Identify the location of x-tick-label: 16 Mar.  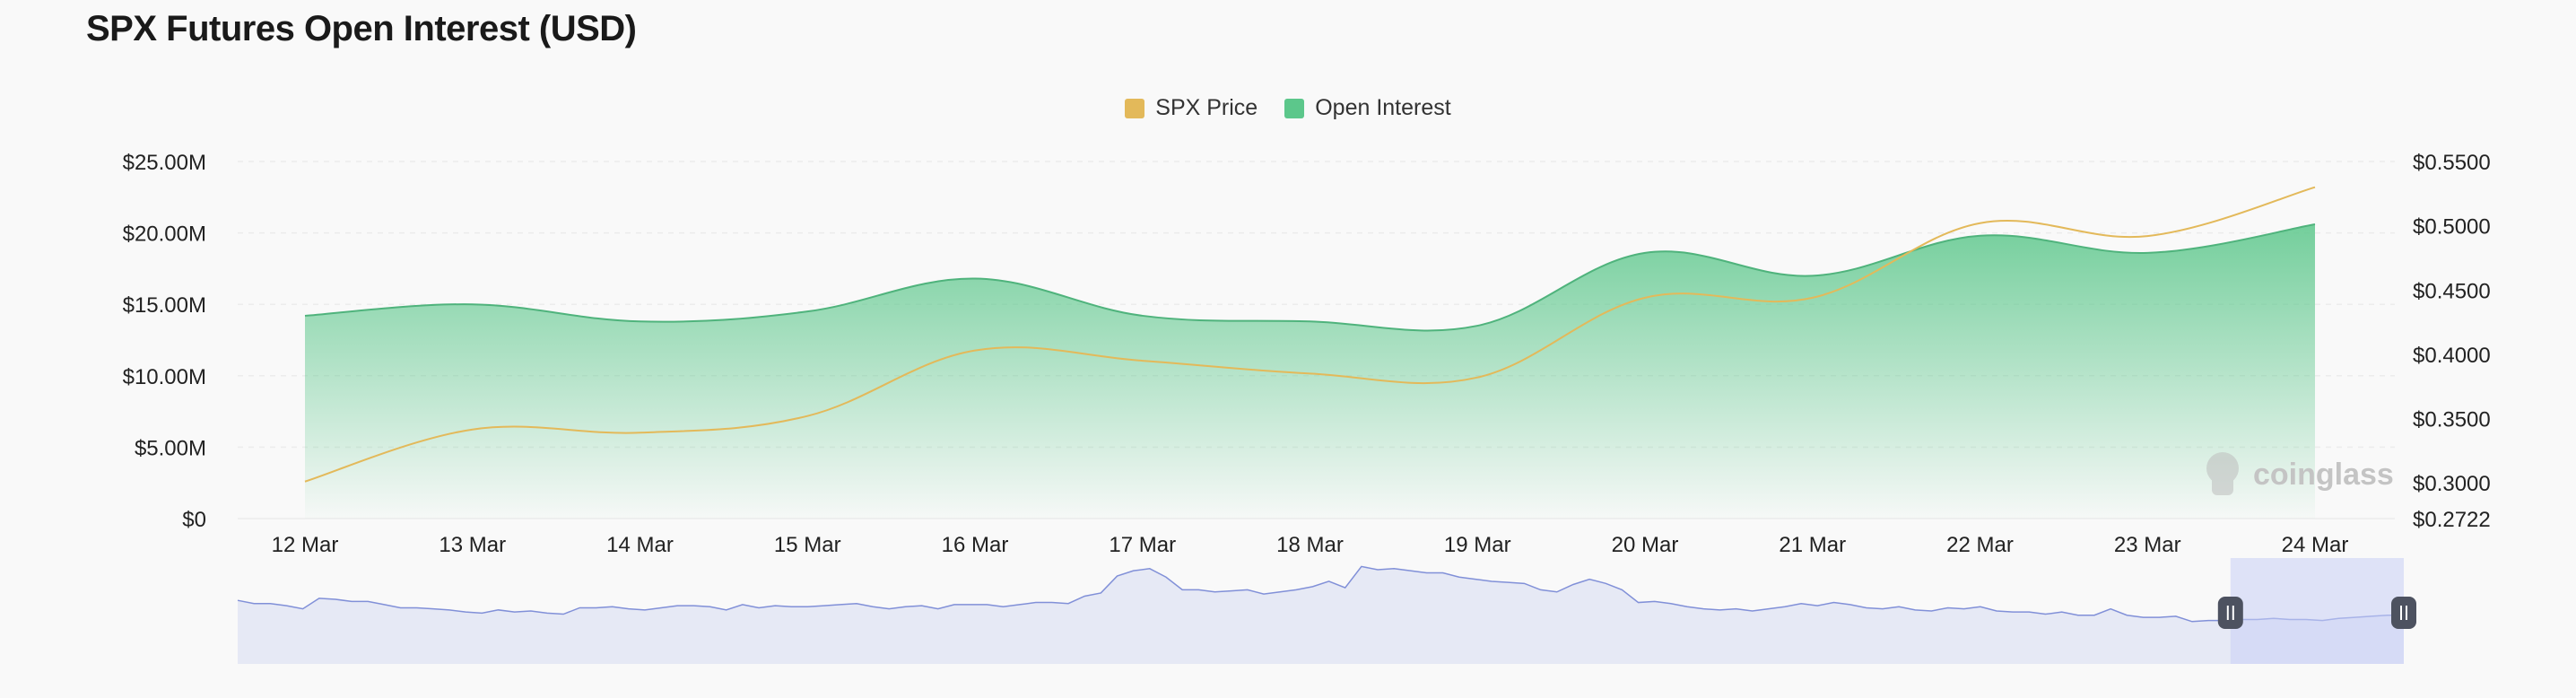
(975, 545).